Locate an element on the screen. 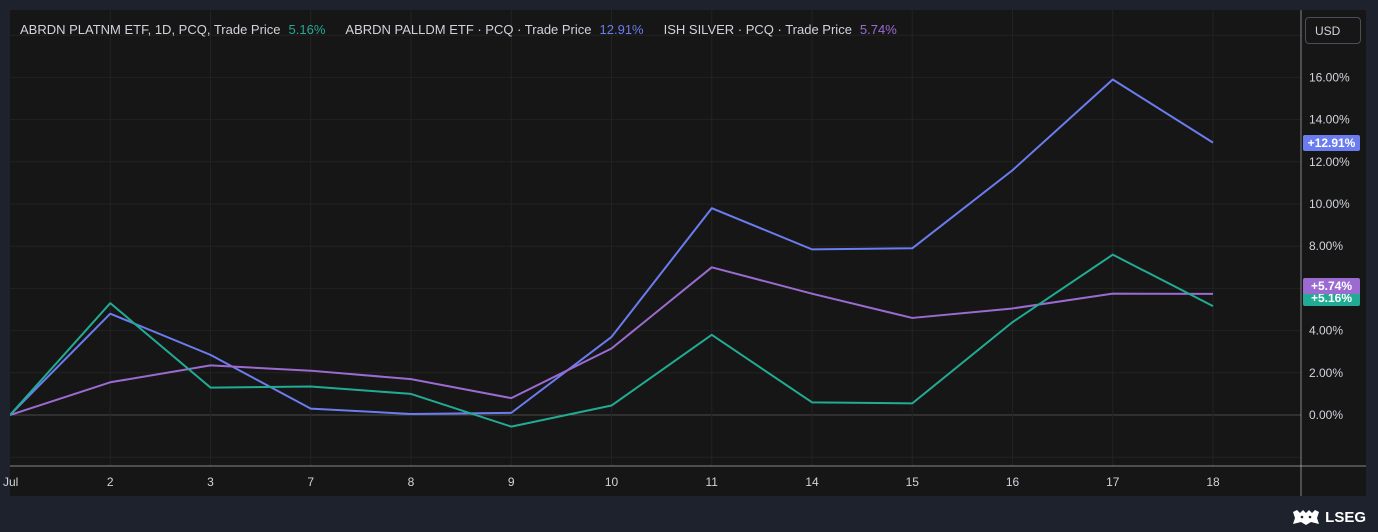  y-tick-label: 8.00% is located at coordinates (1326, 246).